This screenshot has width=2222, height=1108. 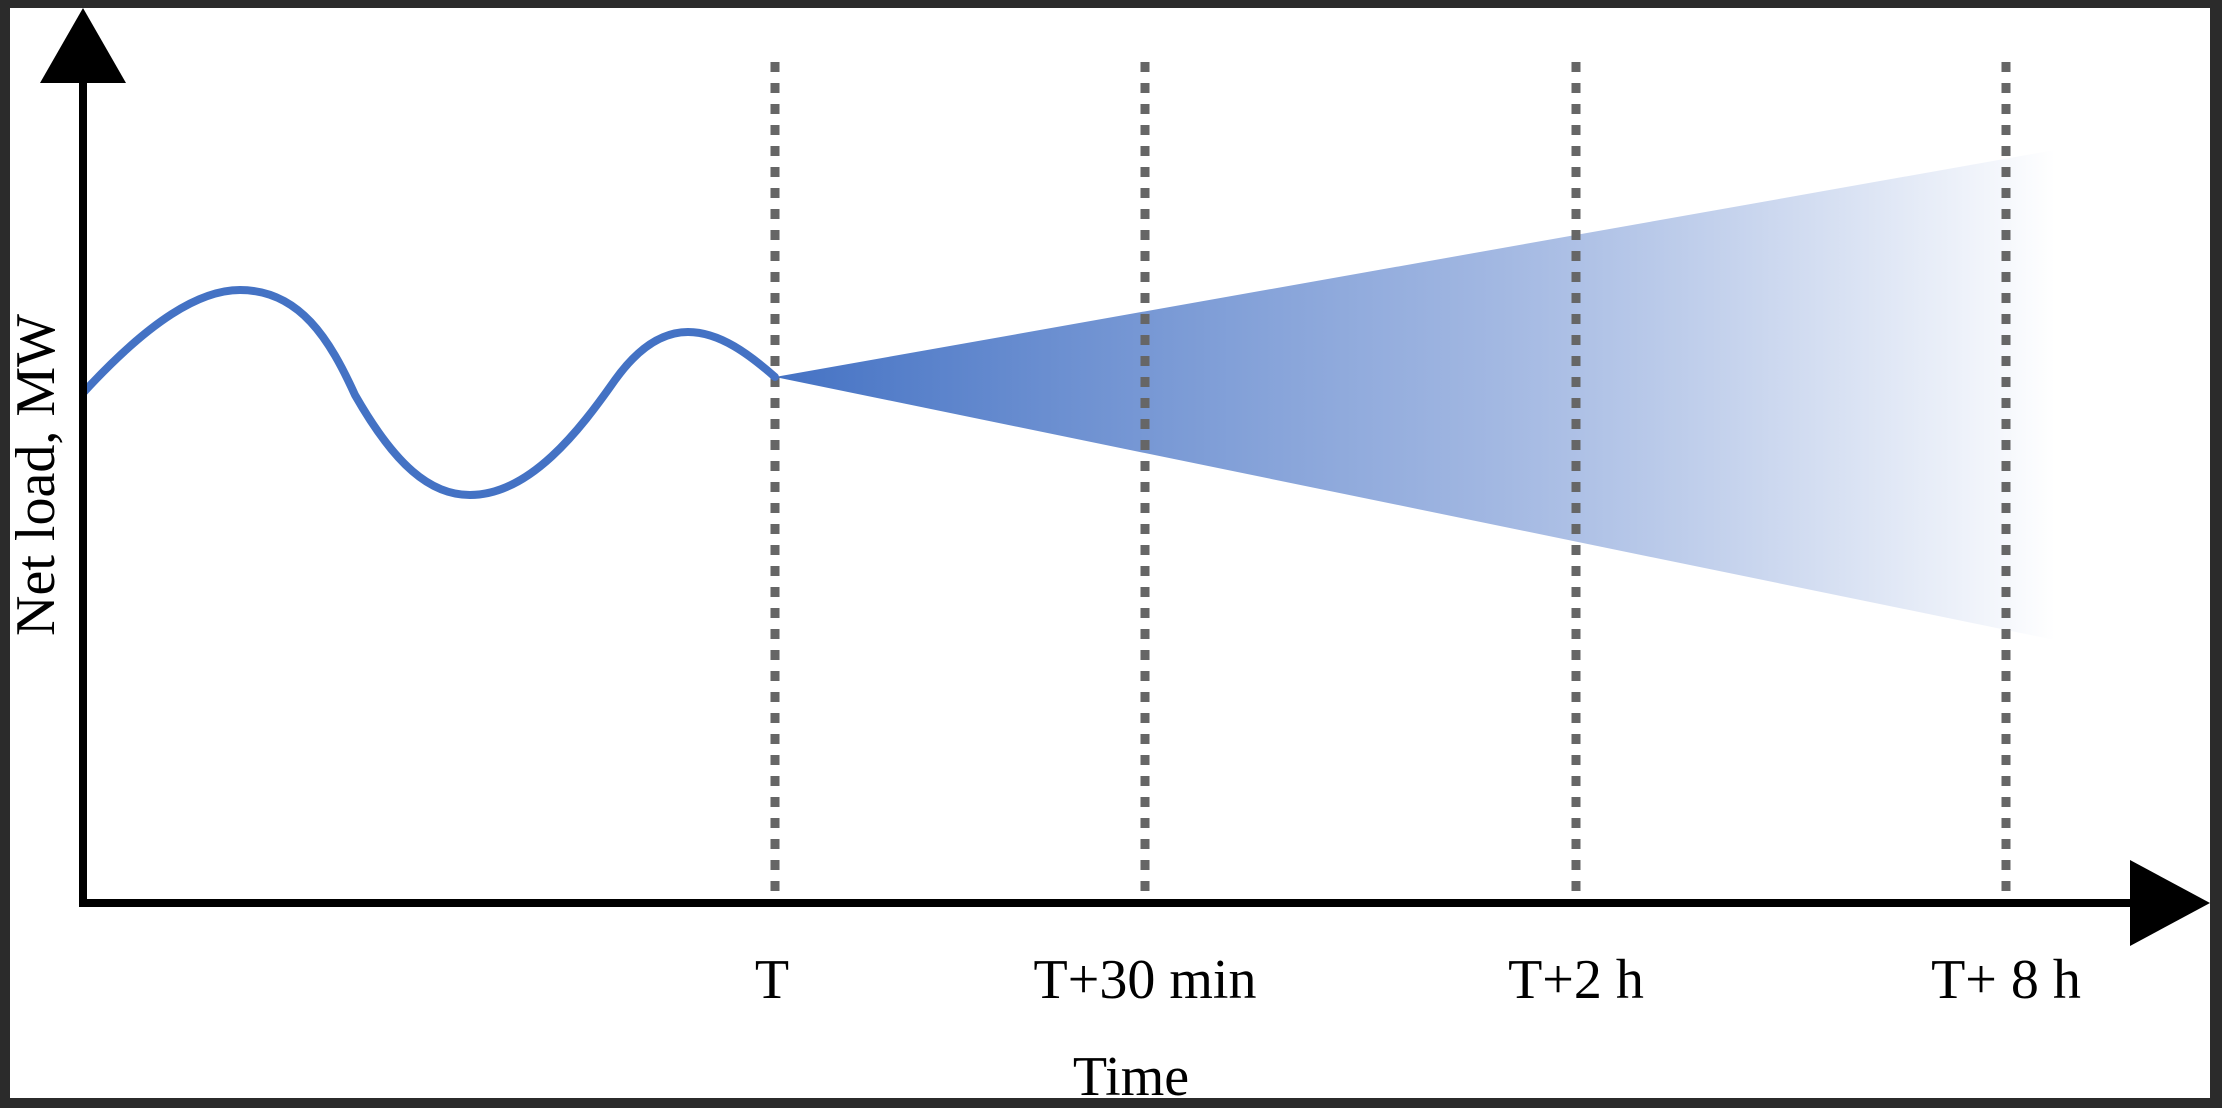 I want to click on time-marker-label-t: T, so click(x=772, y=980).